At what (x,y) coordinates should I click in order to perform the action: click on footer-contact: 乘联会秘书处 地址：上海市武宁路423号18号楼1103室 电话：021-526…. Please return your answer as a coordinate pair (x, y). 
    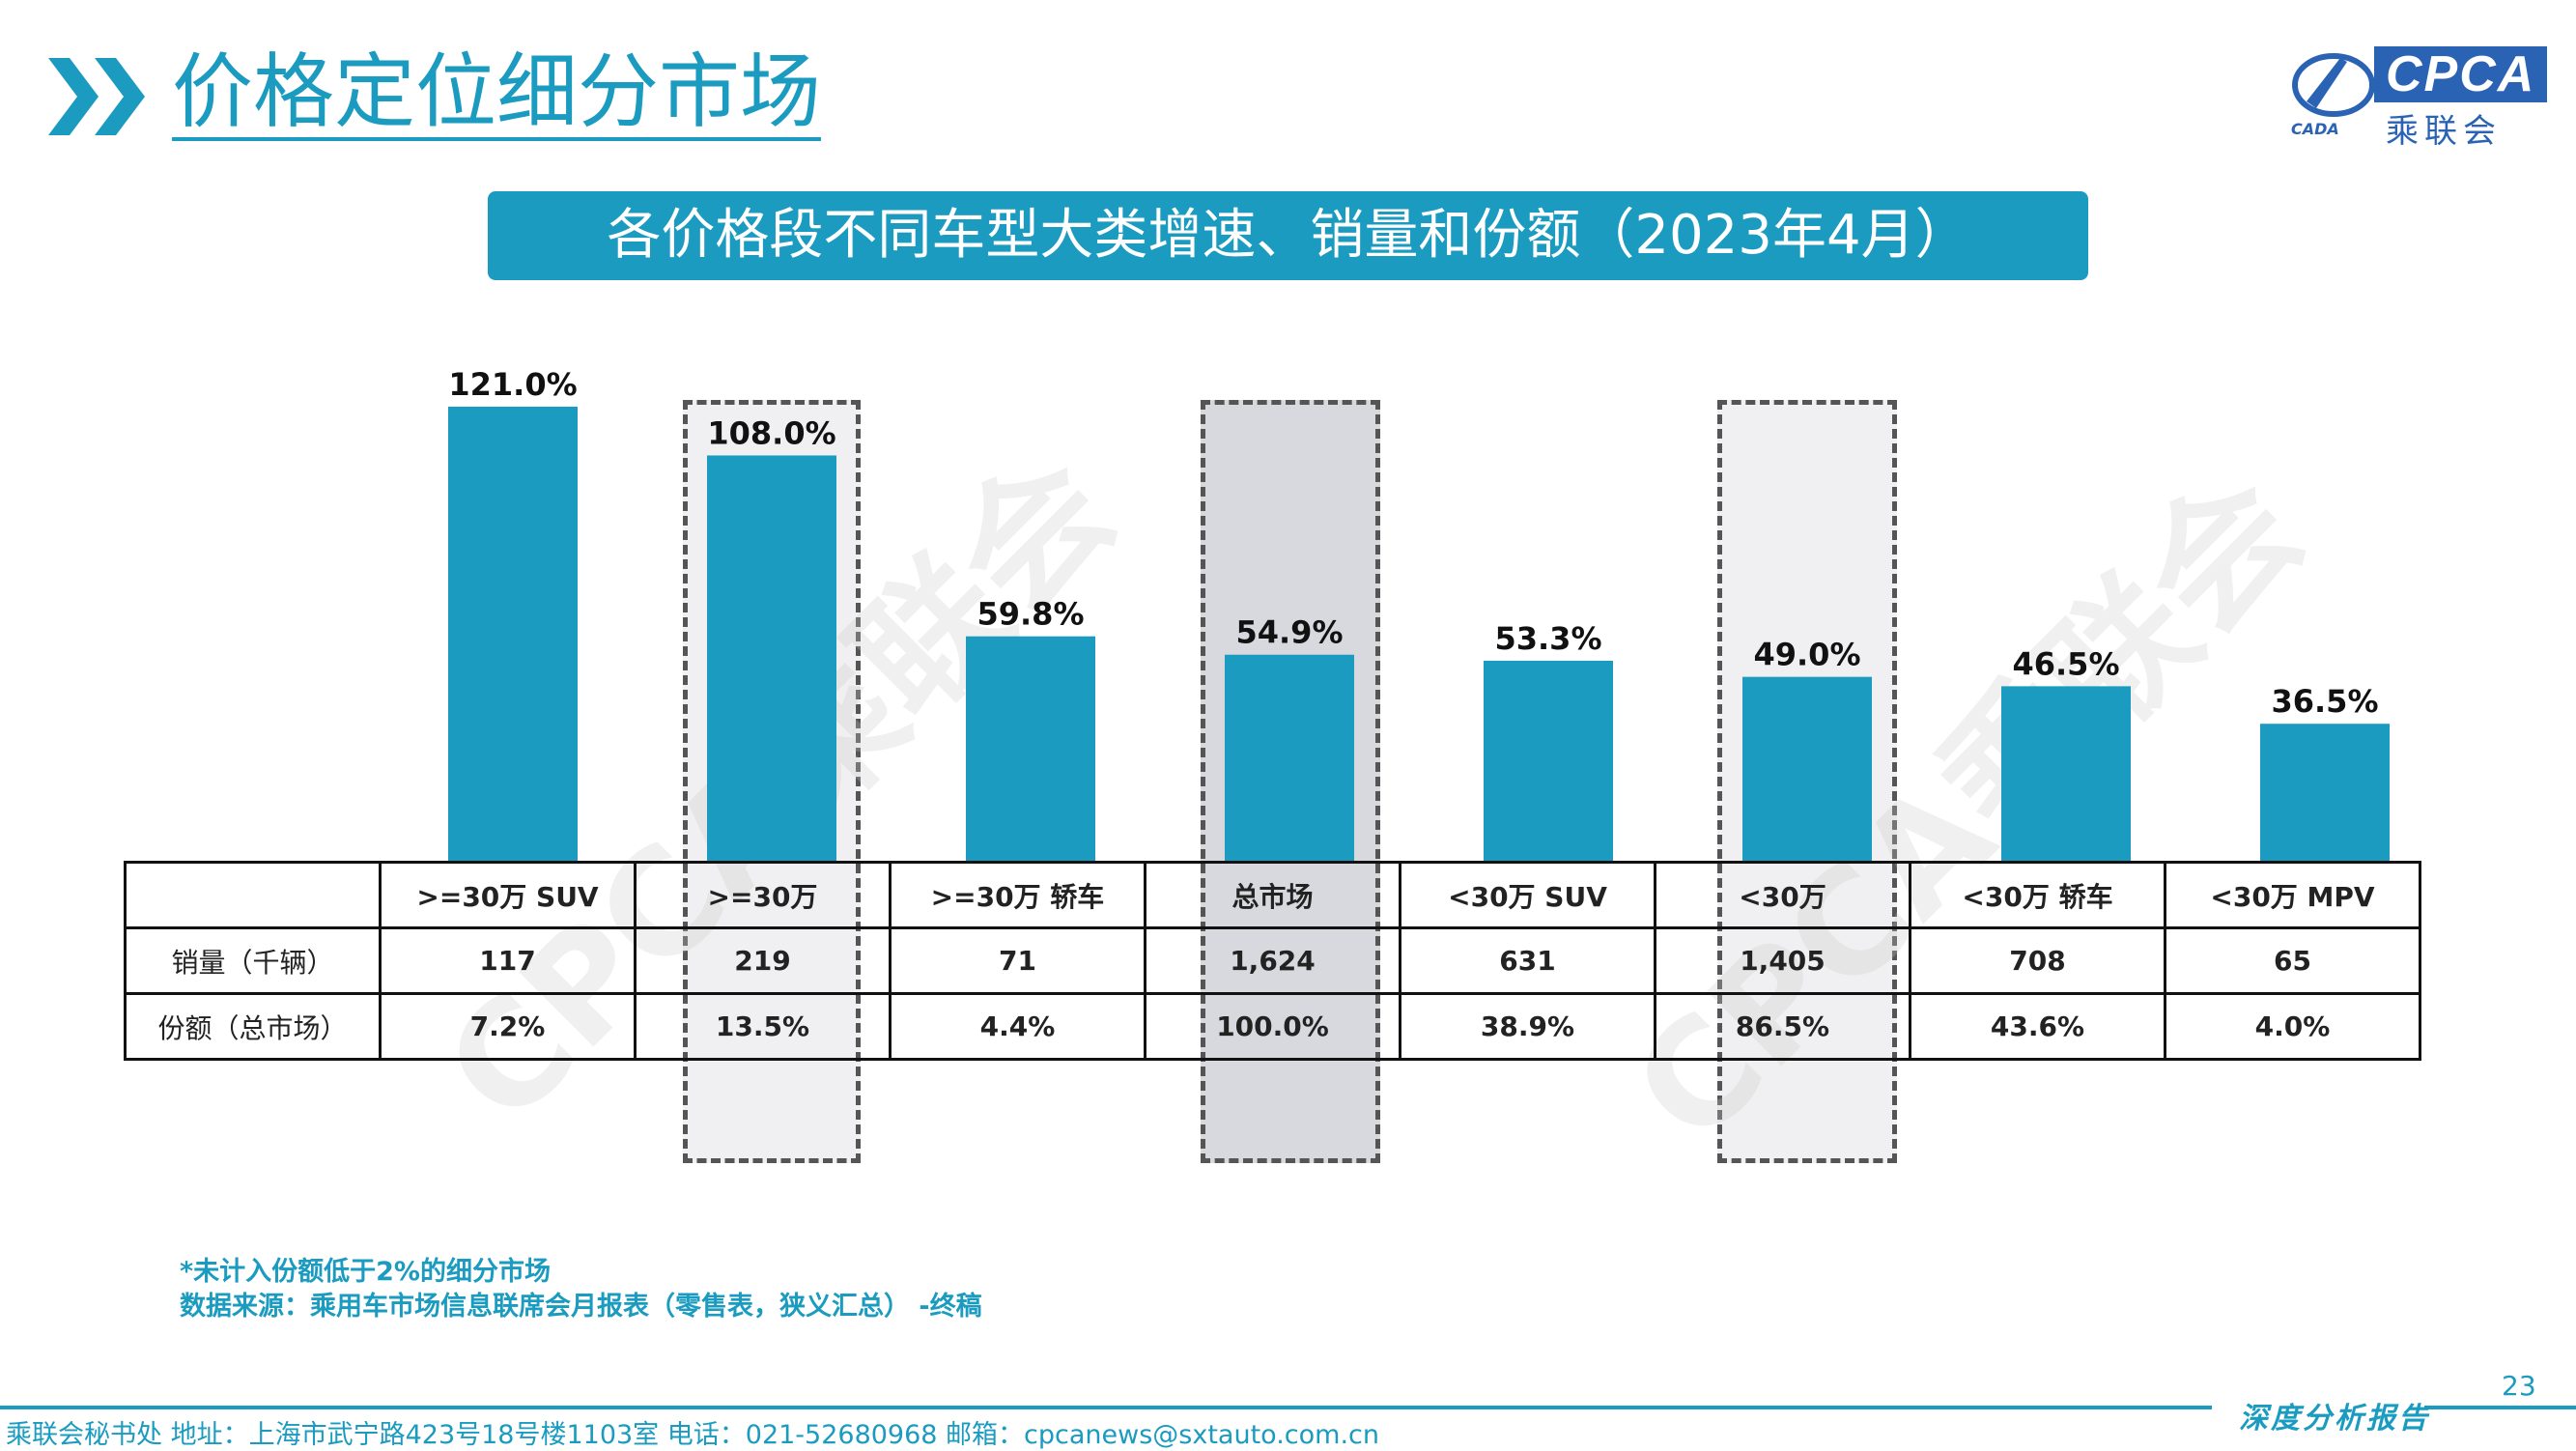
    Looking at the image, I should click on (693, 1435).